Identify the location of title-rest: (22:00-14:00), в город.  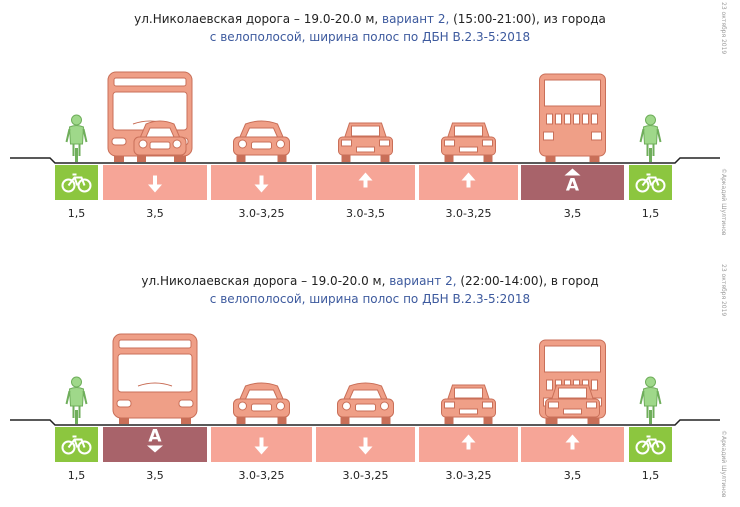
(527, 281).